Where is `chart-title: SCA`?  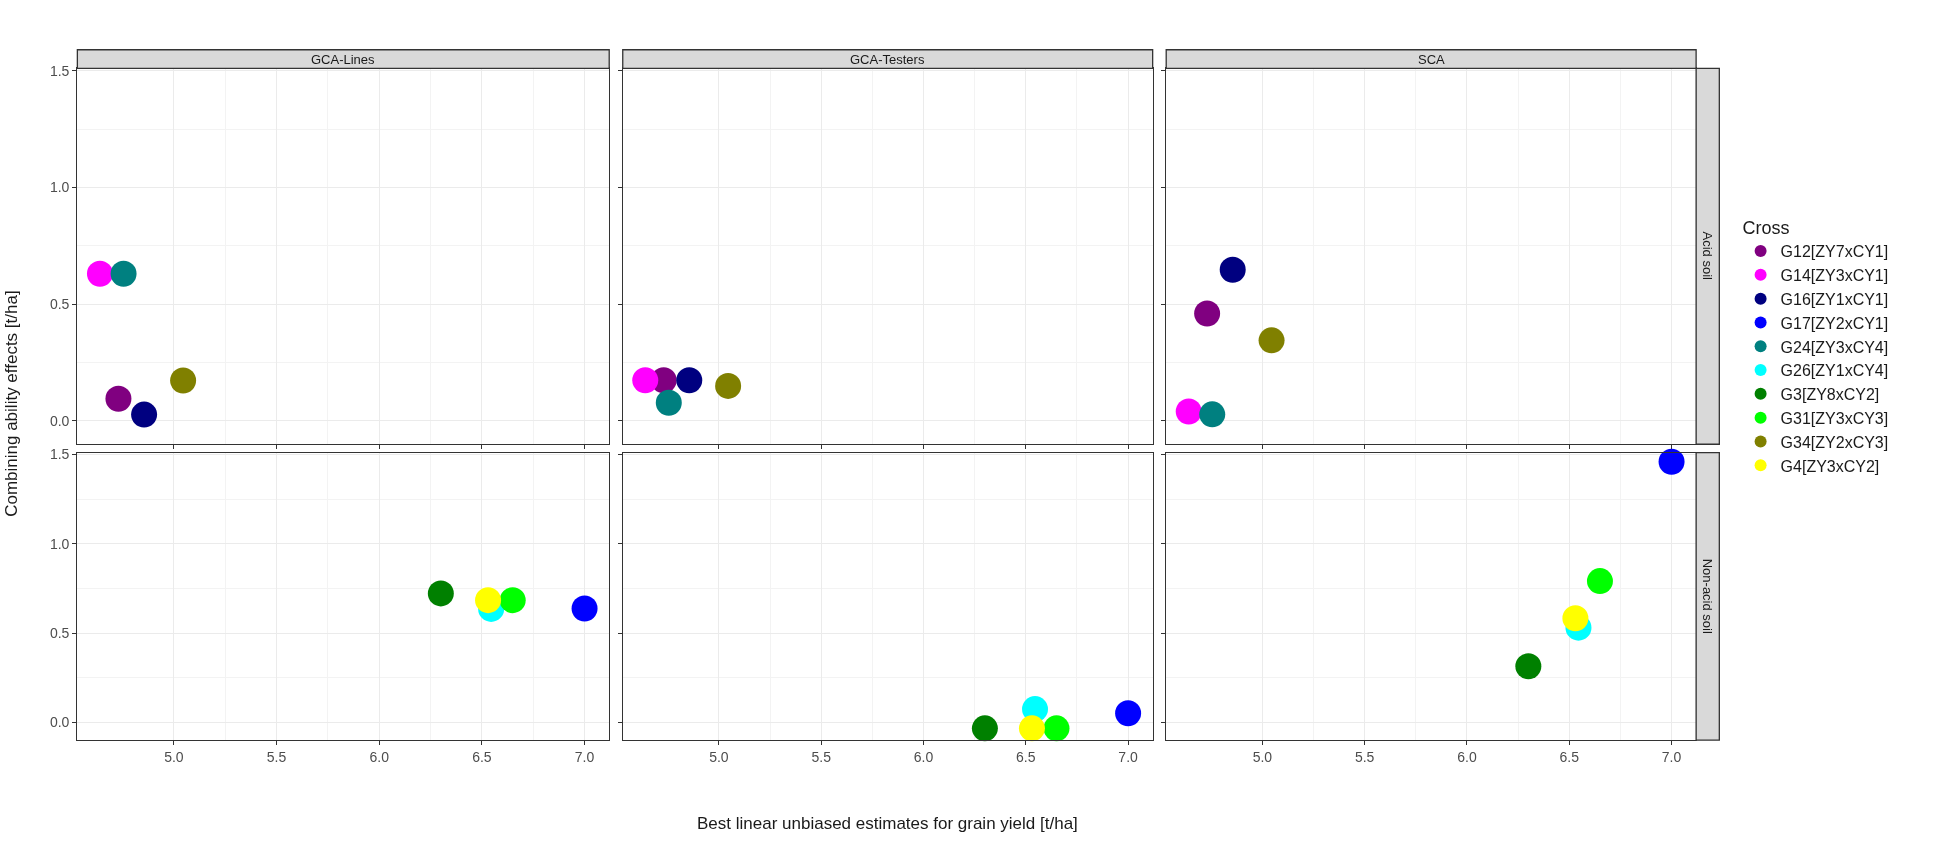 chart-title: SCA is located at coordinates (1432, 59).